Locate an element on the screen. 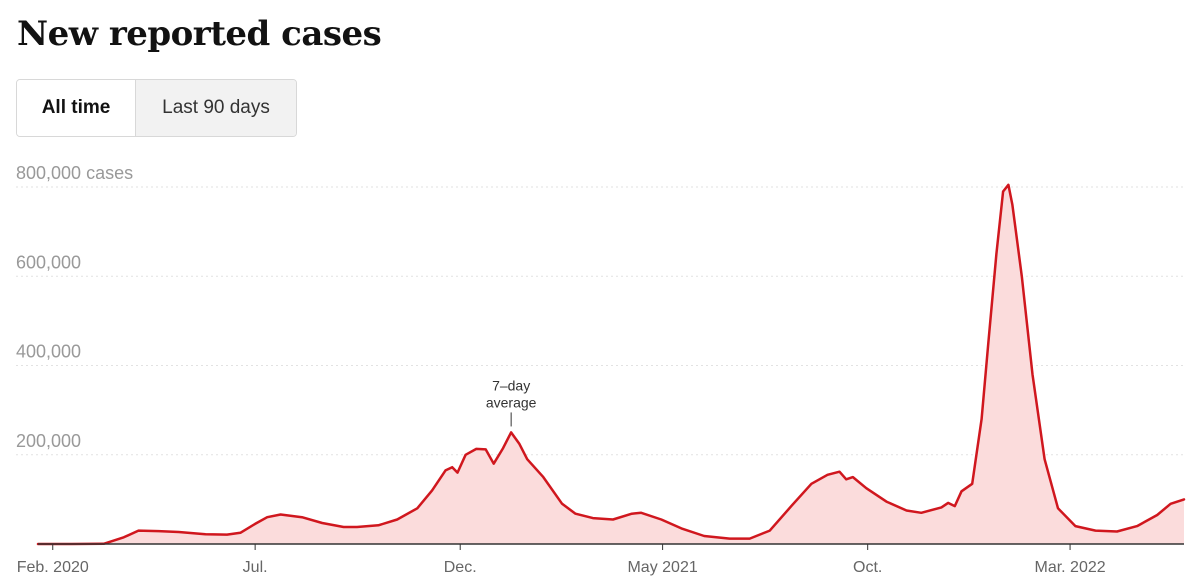 This screenshot has width=1200, height=583. y-axis-ticks: 200,000 400,000 600,000 800,000 cases is located at coordinates (74, 307).